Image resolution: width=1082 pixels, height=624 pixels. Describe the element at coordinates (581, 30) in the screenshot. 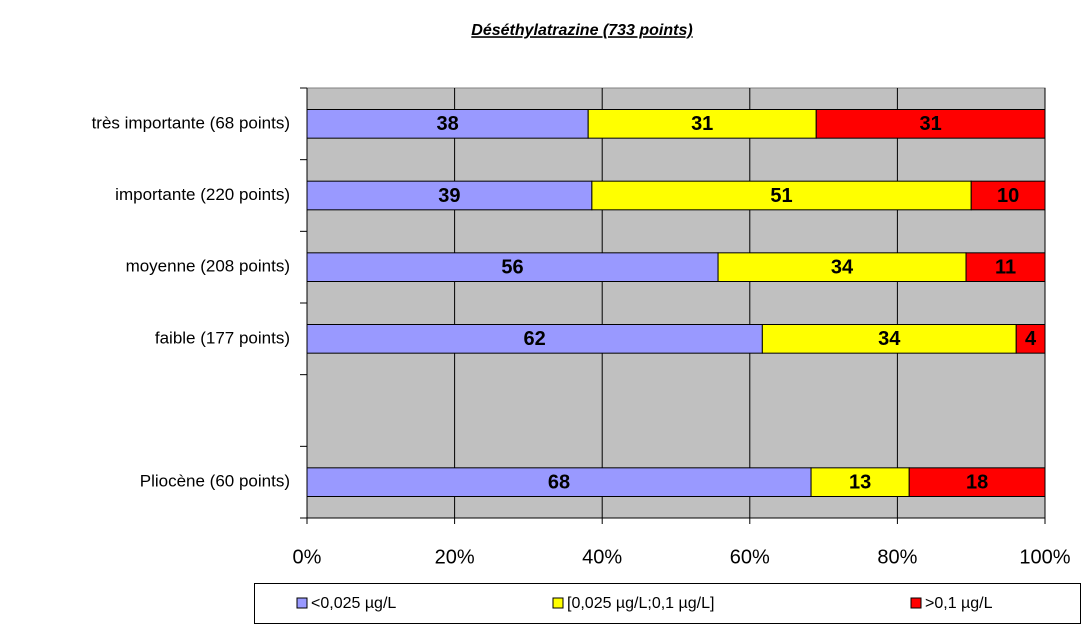

I see `chart-title: Déséthylatrazine (733 points)` at that location.